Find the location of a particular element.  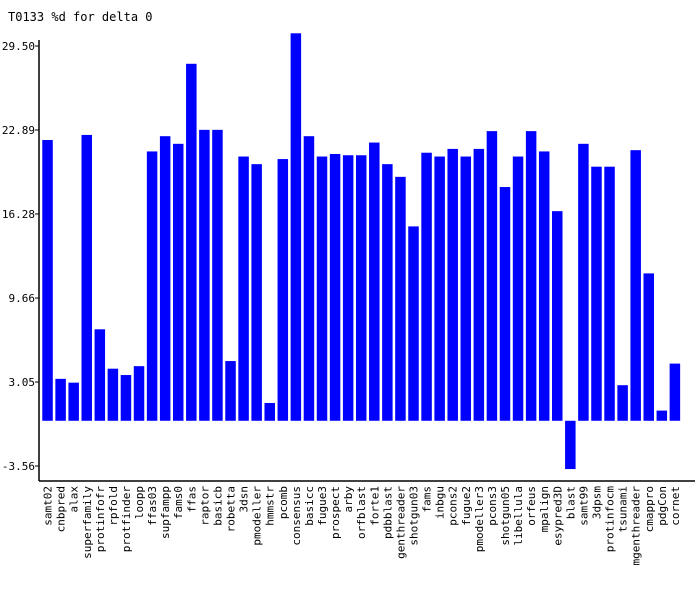

bar-tsunami is located at coordinates (622, 403).